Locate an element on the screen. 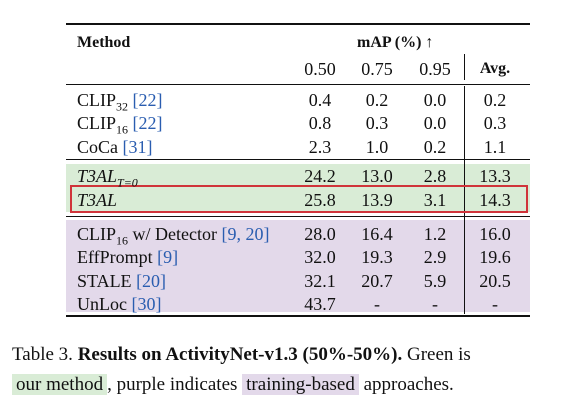 The image size is (583, 407). map-value: 43.7 is located at coordinates (320, 304).